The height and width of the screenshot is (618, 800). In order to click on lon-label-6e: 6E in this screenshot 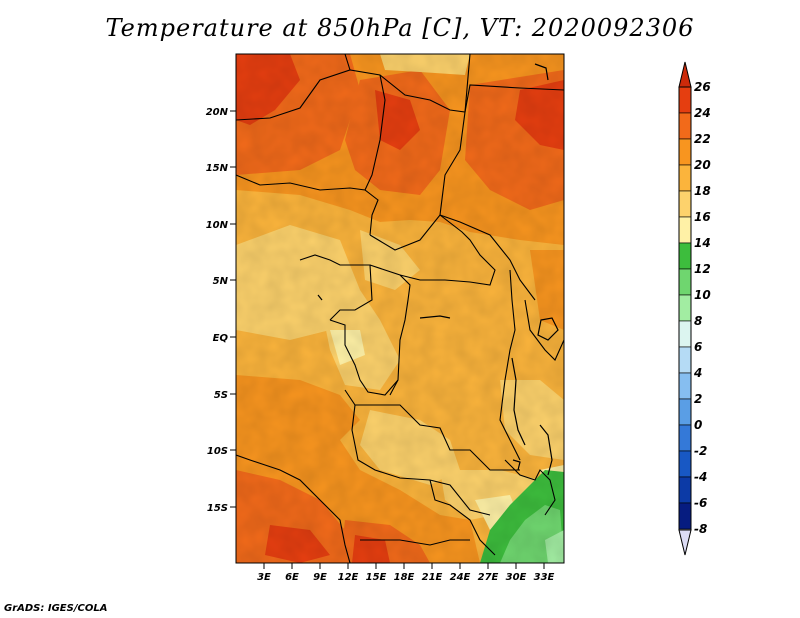, I will do `click(292, 577)`.